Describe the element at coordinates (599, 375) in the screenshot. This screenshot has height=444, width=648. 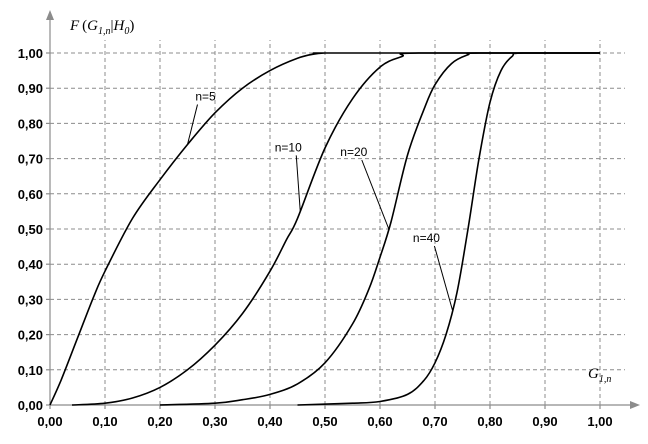
I see `x-axis-label: G1,n` at that location.